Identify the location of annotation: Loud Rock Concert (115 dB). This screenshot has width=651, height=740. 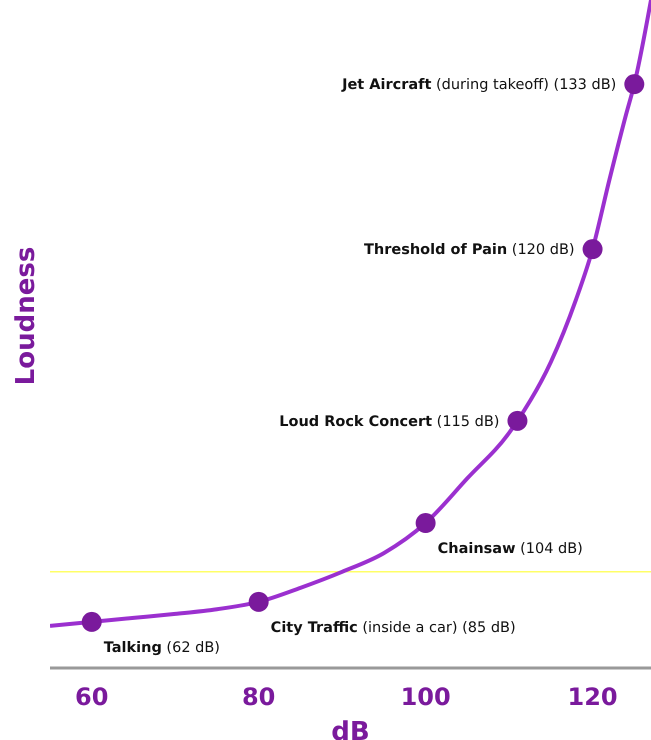
(389, 422).